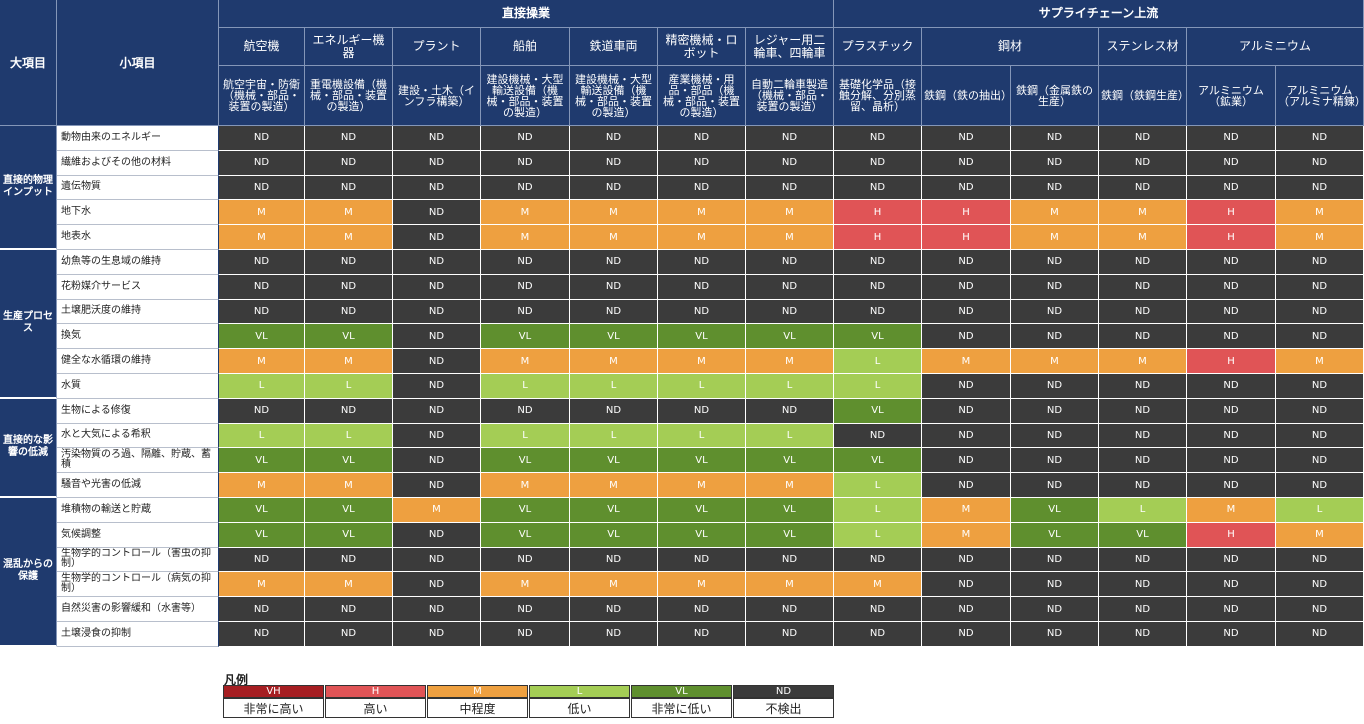 Image resolution: width=1364 pixels, height=724 pixels. Describe the element at coordinates (28, 572) in the screenshot. I see `category-label: 混乱からの保護` at that location.